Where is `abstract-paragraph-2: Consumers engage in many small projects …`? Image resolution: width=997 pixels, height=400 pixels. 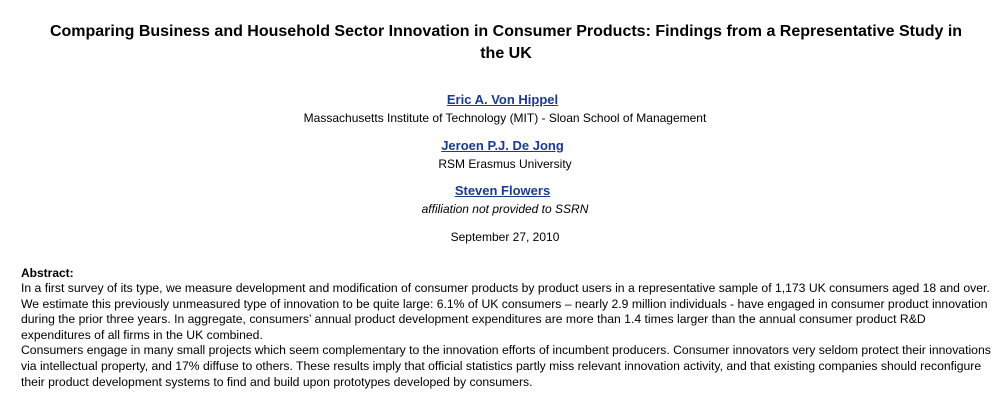
abstract-paragraph-2: Consumers engage in many small projects … is located at coordinates (506, 366).